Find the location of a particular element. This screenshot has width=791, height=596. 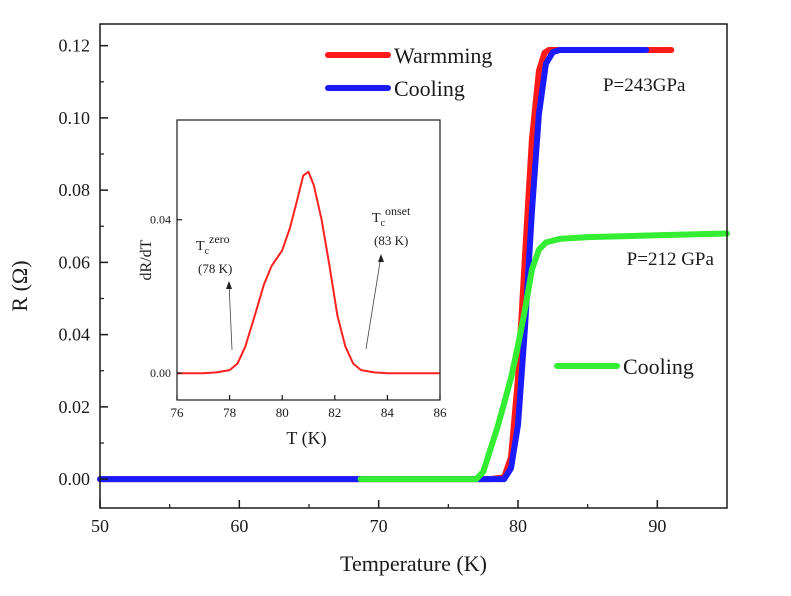

inset-x-tick-label-1: 78 is located at coordinates (229, 412).